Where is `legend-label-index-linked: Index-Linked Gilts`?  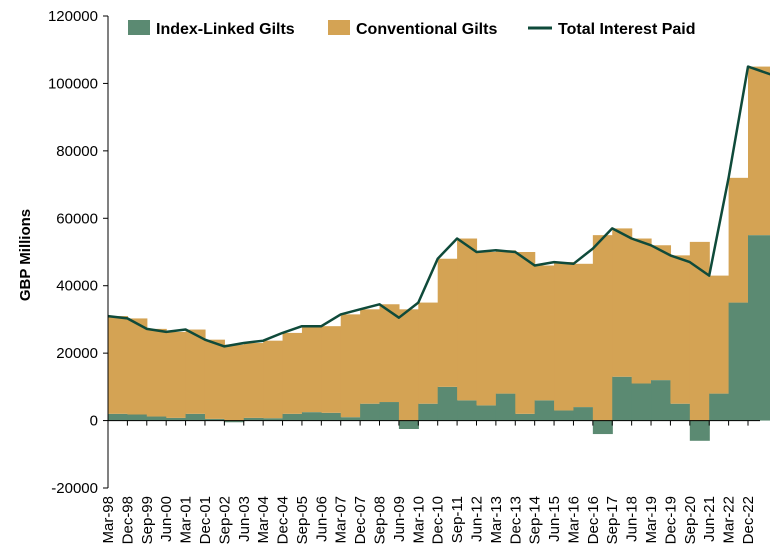
legend-label-index-linked: Index-Linked Gilts is located at coordinates (225, 29).